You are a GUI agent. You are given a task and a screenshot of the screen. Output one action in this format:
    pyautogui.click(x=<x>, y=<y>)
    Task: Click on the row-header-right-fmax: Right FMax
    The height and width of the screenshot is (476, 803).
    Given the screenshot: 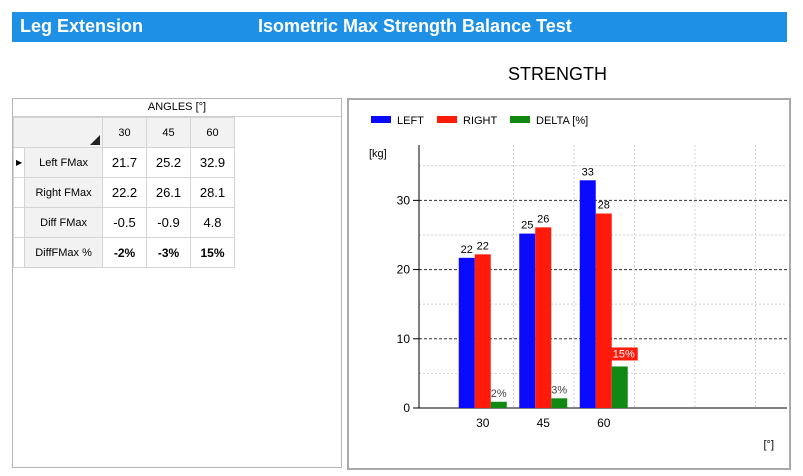 What is the action you would take?
    pyautogui.click(x=63, y=192)
    